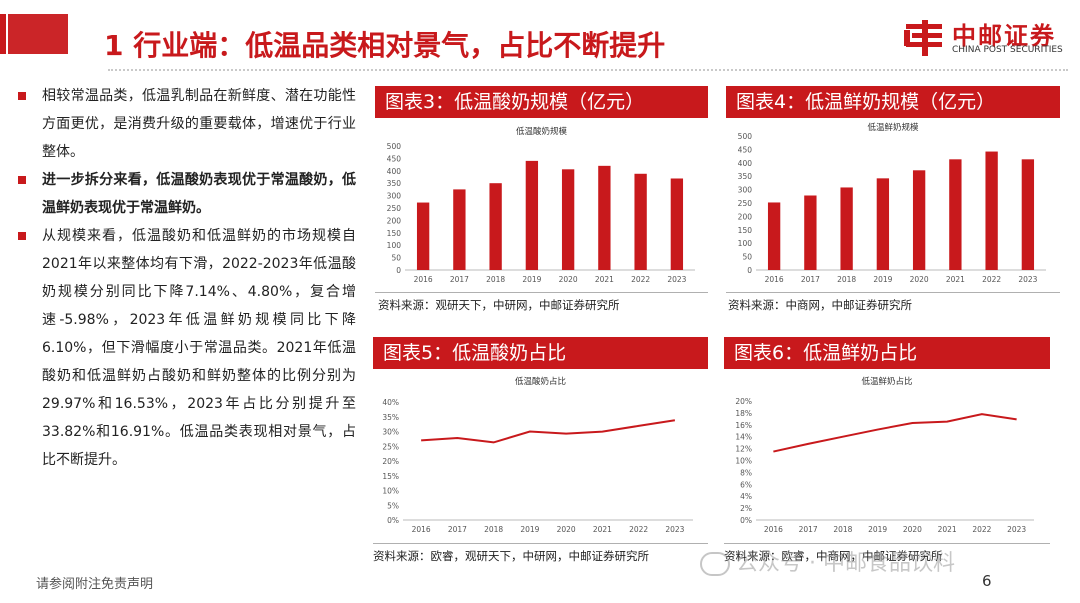 The image size is (1080, 603). I want to click on company-logo: 中邮证券 CHINA POST SECURITIES, so click(986, 38).